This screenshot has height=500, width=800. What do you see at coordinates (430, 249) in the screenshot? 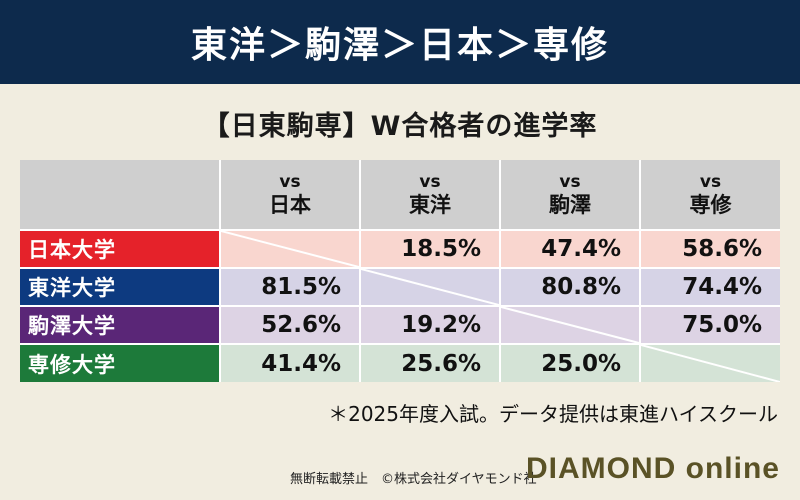
I see `rate-cell: 18.5%` at bounding box center [430, 249].